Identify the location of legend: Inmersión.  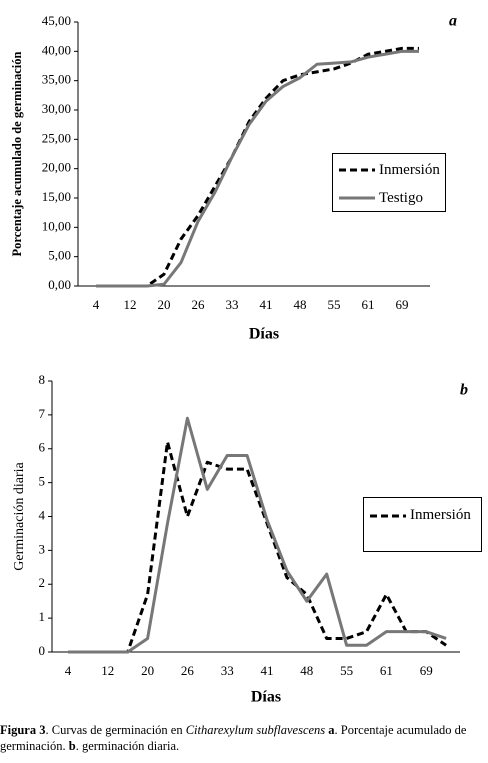
(422, 524).